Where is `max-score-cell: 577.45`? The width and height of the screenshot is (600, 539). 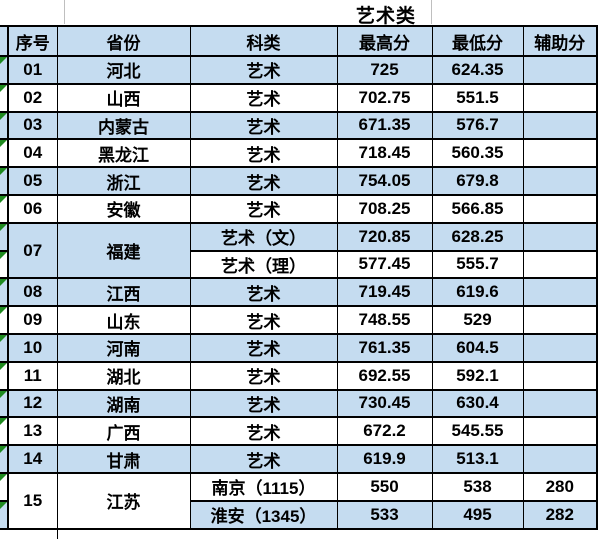
max-score-cell: 577.45 is located at coordinates (384, 264).